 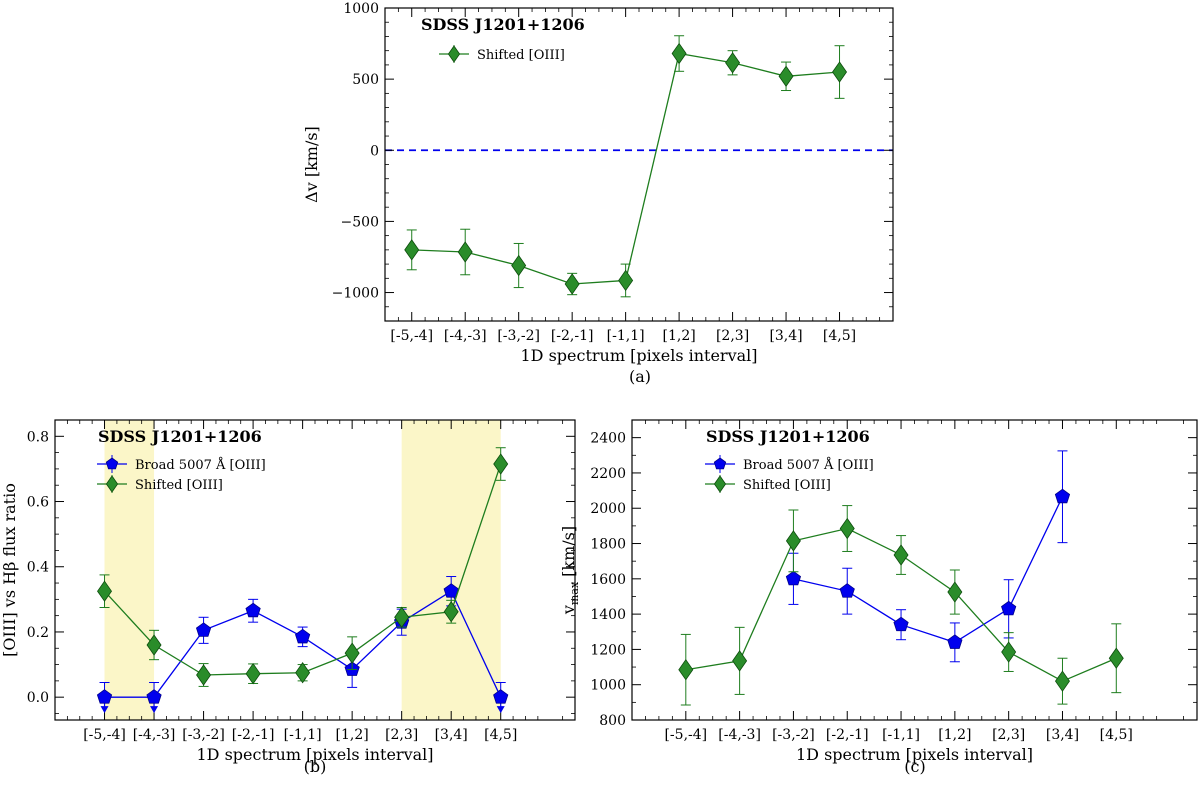 I want to click on panel-c-y-tick-label: 2200, so click(x=608, y=474).